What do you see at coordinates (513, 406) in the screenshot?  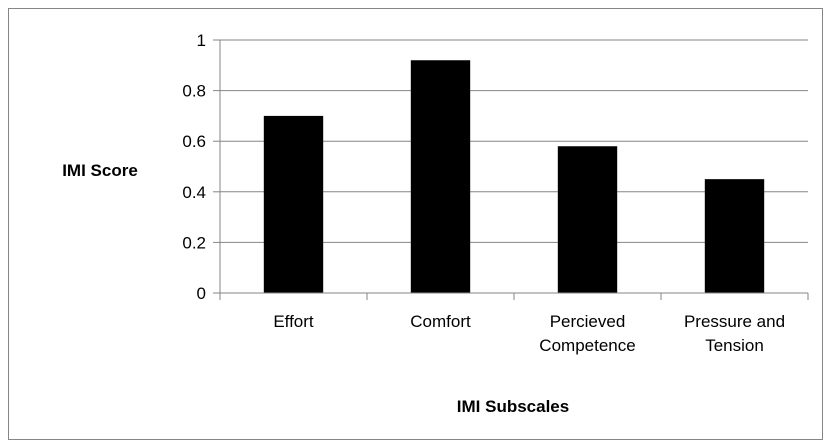 I see `x-axis-title: IMI Subscales` at bounding box center [513, 406].